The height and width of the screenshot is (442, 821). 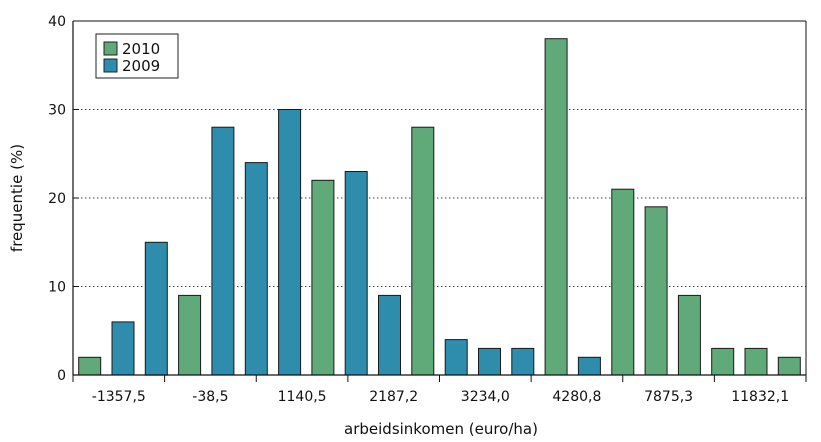 I want to click on x-tick-label: 3234,0, so click(x=485, y=397).